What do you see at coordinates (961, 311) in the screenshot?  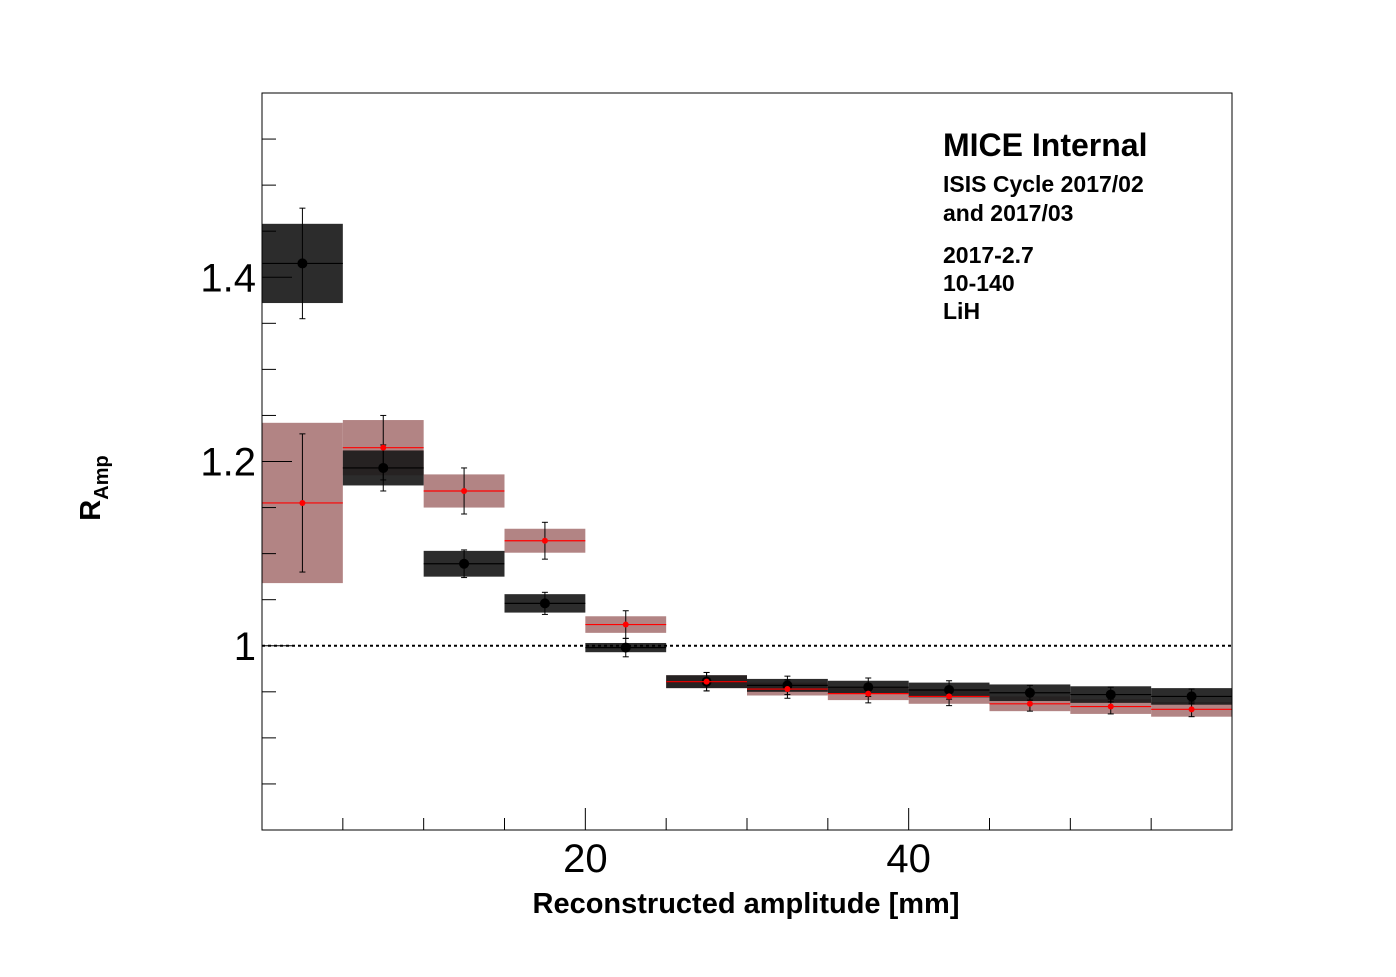 I see `annotation-line5: LiH` at bounding box center [961, 311].